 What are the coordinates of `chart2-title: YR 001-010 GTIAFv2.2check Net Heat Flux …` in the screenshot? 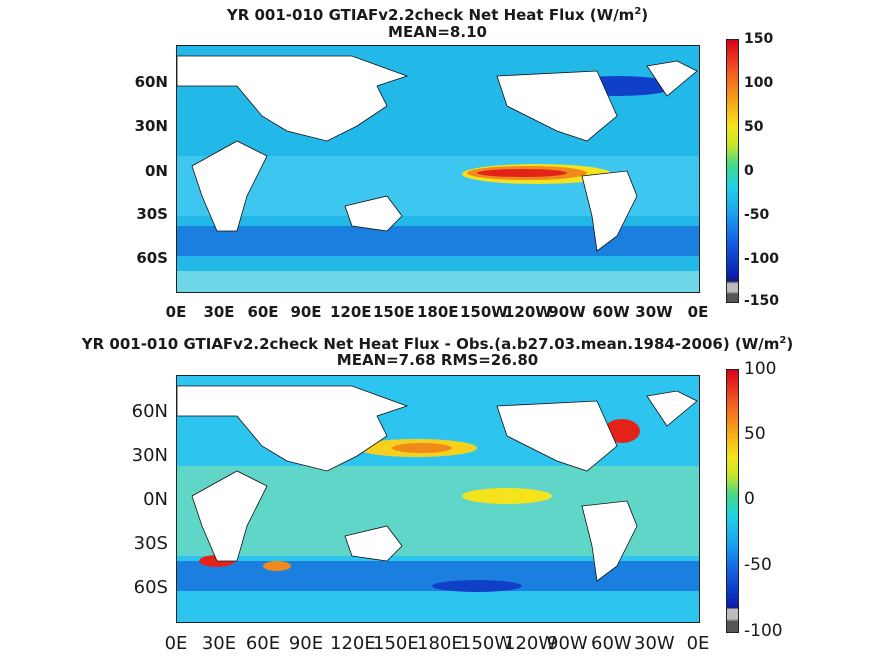 It's located at (437, 344).